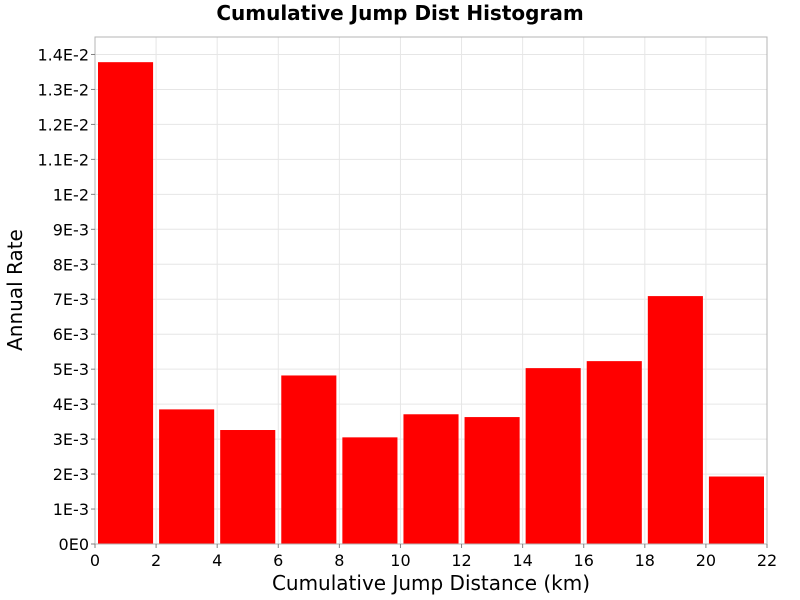 Image resolution: width=800 pixels, height=600 pixels. I want to click on y-tick-label: 1.3E-2, so click(63, 89).